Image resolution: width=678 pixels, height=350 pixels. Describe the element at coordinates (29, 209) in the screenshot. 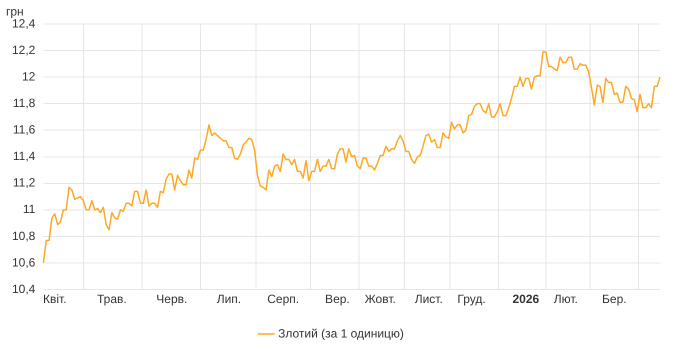

I see `y-tick-label: 11` at that location.